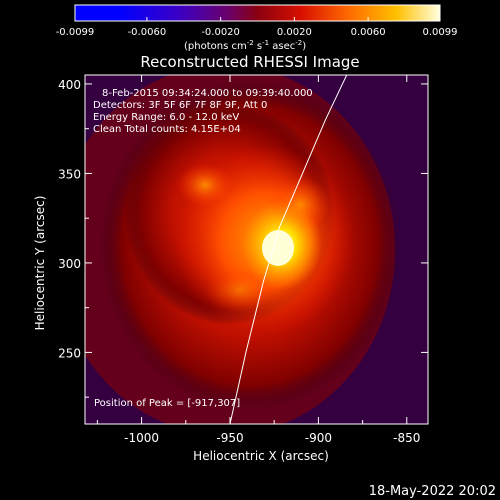 The height and width of the screenshot is (500, 500). Describe the element at coordinates (440, 32) in the screenshot. I see `colorbar-tick-label: 0.0099` at that location.